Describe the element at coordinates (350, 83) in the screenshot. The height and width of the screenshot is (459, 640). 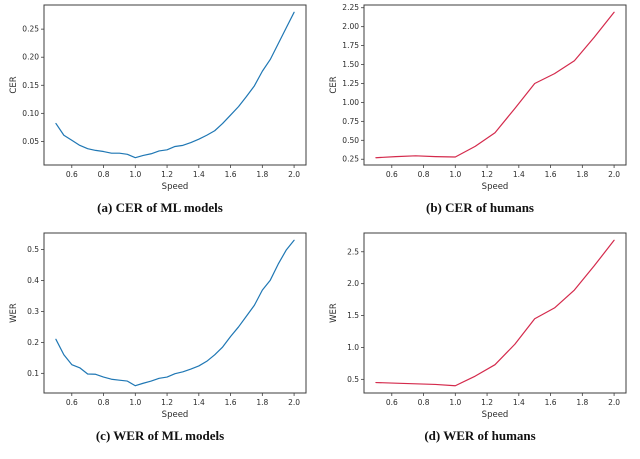
I see `y-tick-label: 1.25` at that location.